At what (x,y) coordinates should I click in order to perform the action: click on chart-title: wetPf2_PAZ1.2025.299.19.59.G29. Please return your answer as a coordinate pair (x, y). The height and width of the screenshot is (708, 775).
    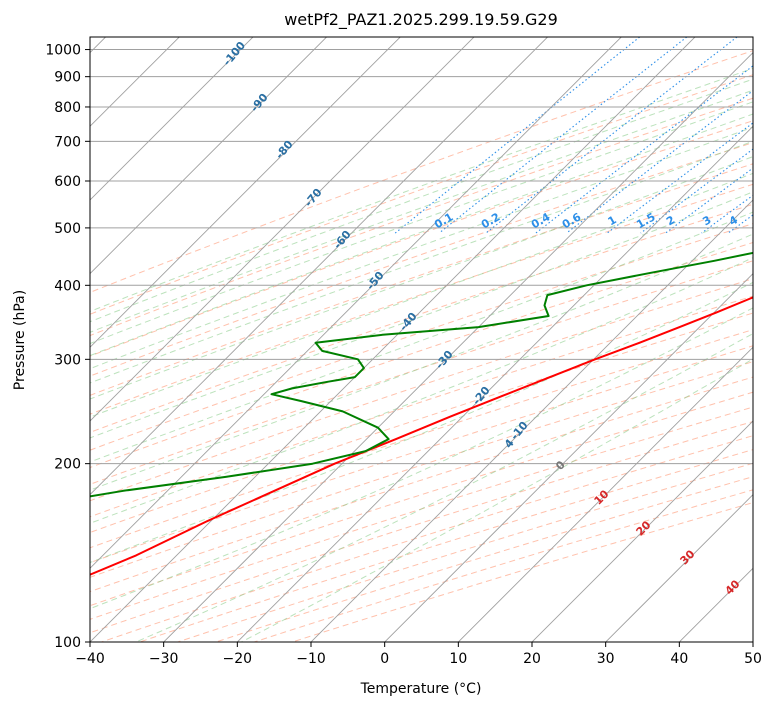
    Looking at the image, I should click on (421, 20).